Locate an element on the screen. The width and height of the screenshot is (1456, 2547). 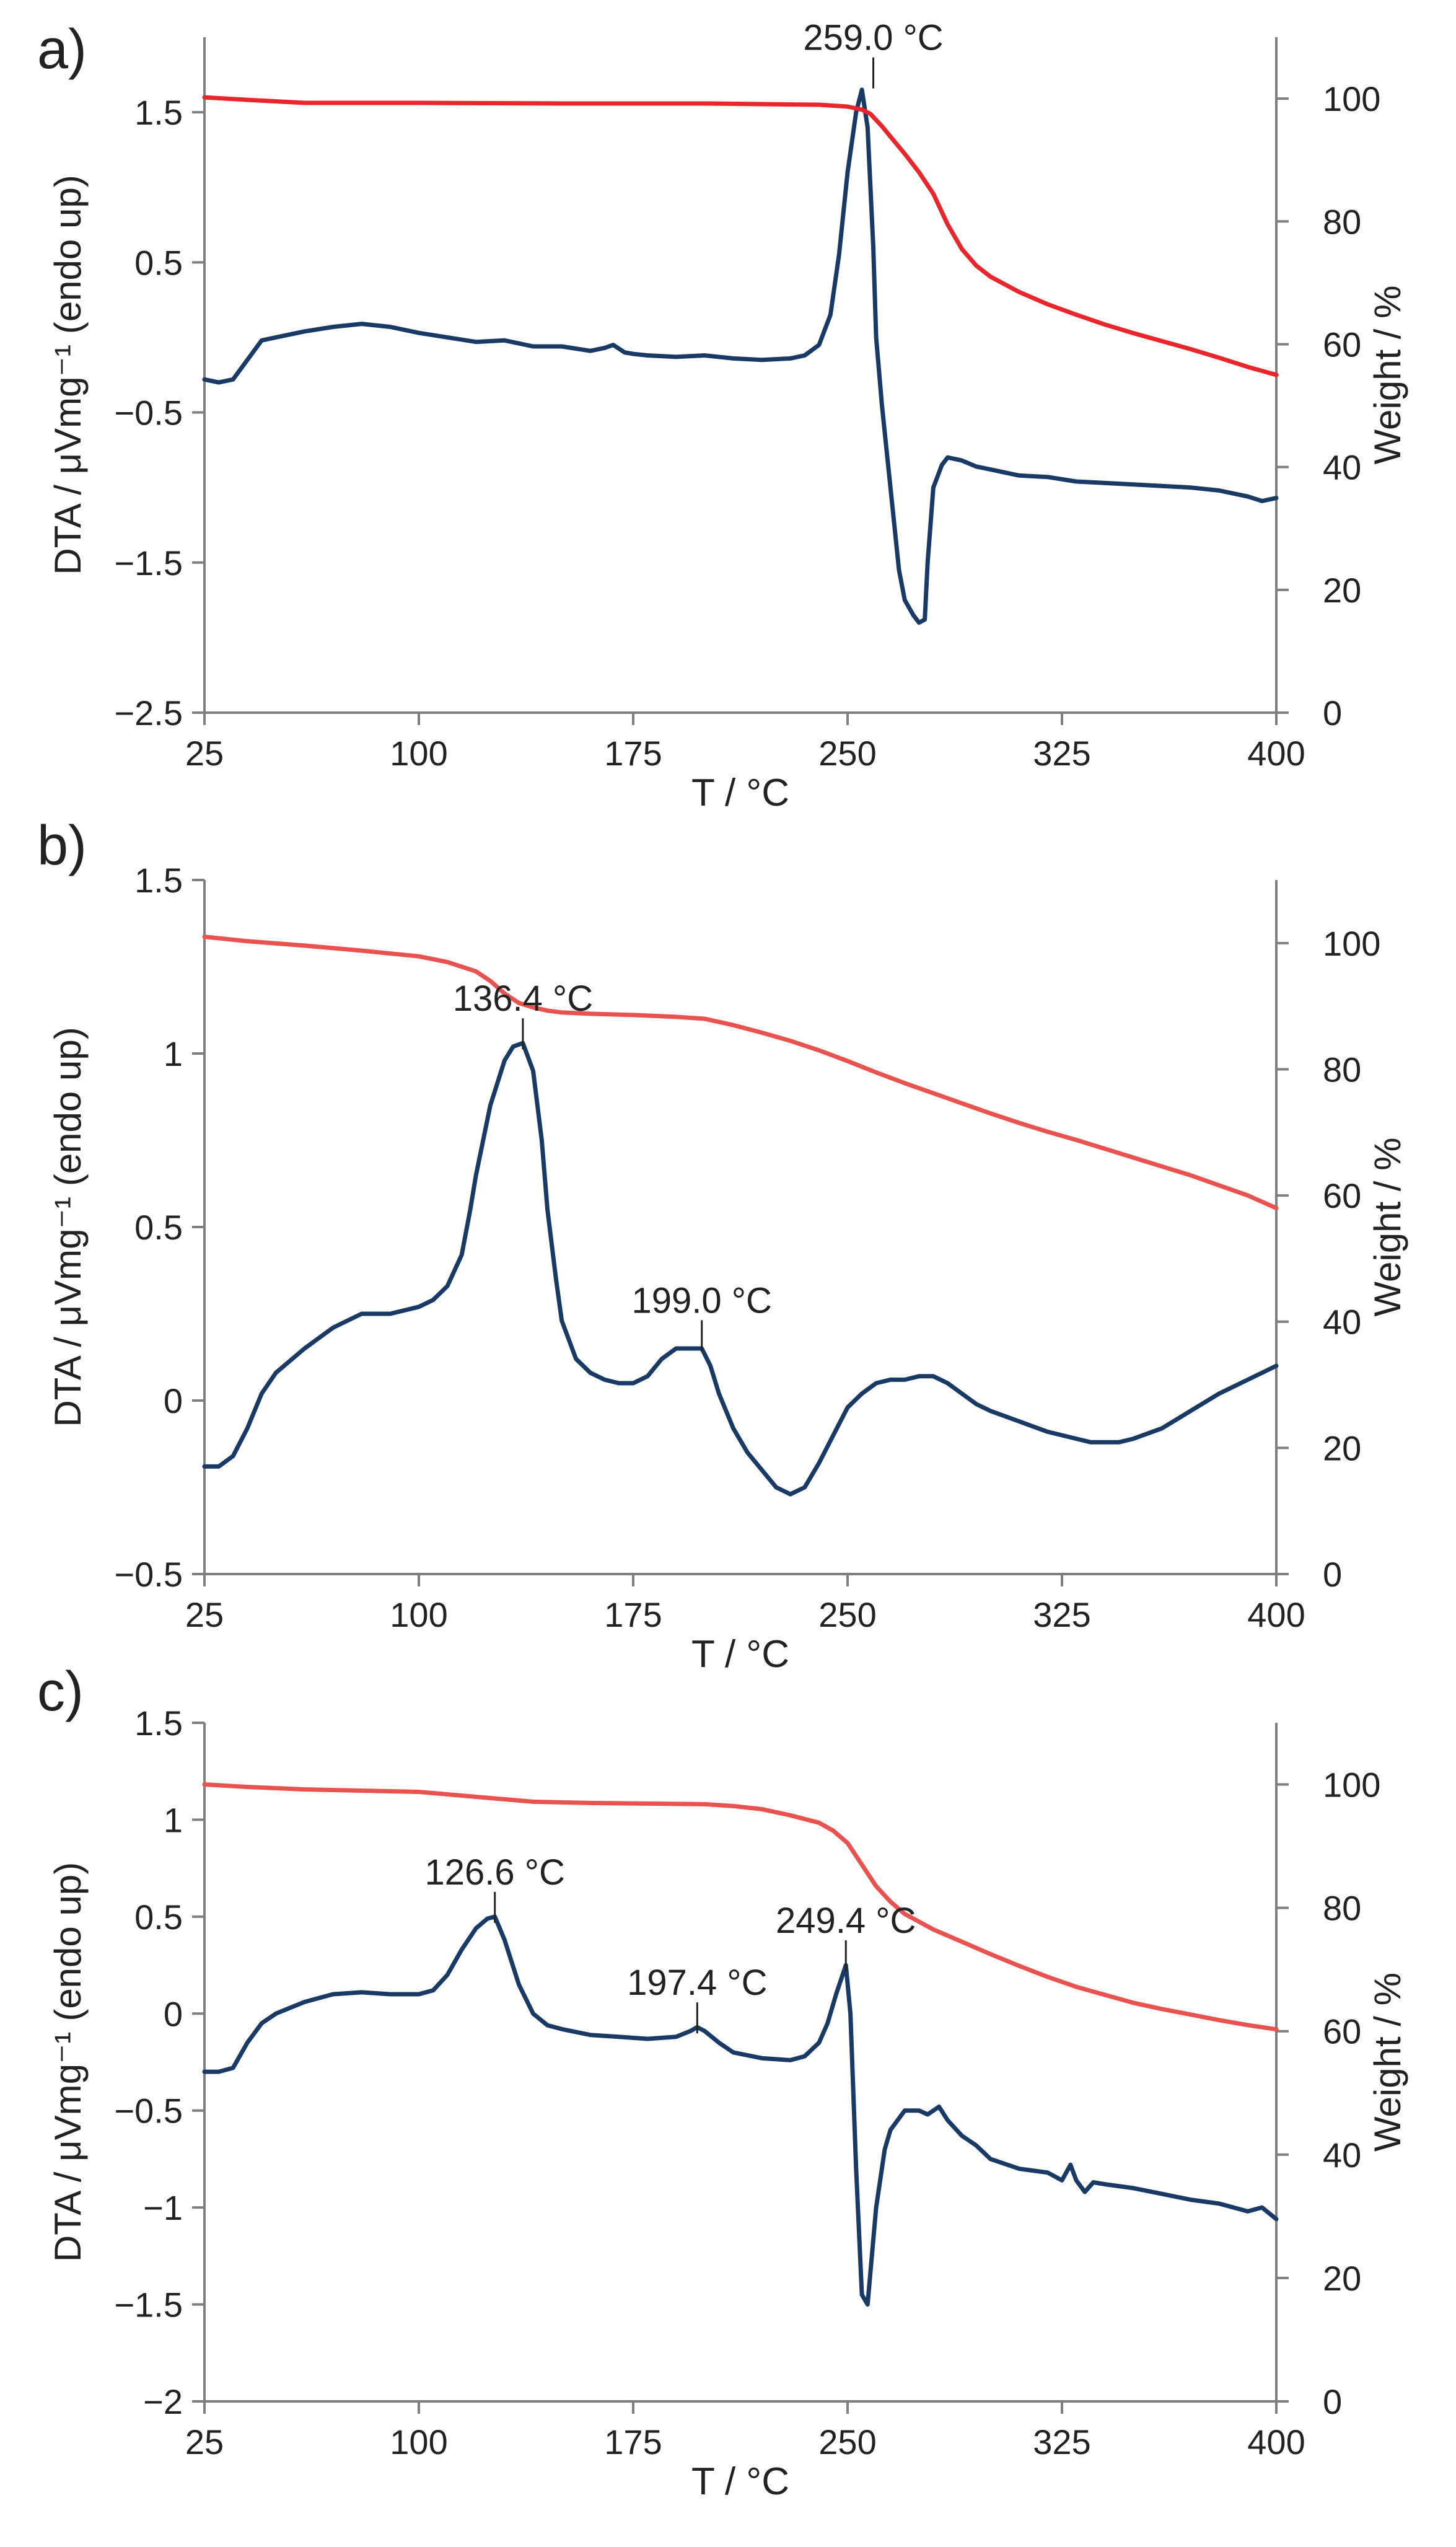
y-left-tick-label: −1 is located at coordinates (163, 2207).